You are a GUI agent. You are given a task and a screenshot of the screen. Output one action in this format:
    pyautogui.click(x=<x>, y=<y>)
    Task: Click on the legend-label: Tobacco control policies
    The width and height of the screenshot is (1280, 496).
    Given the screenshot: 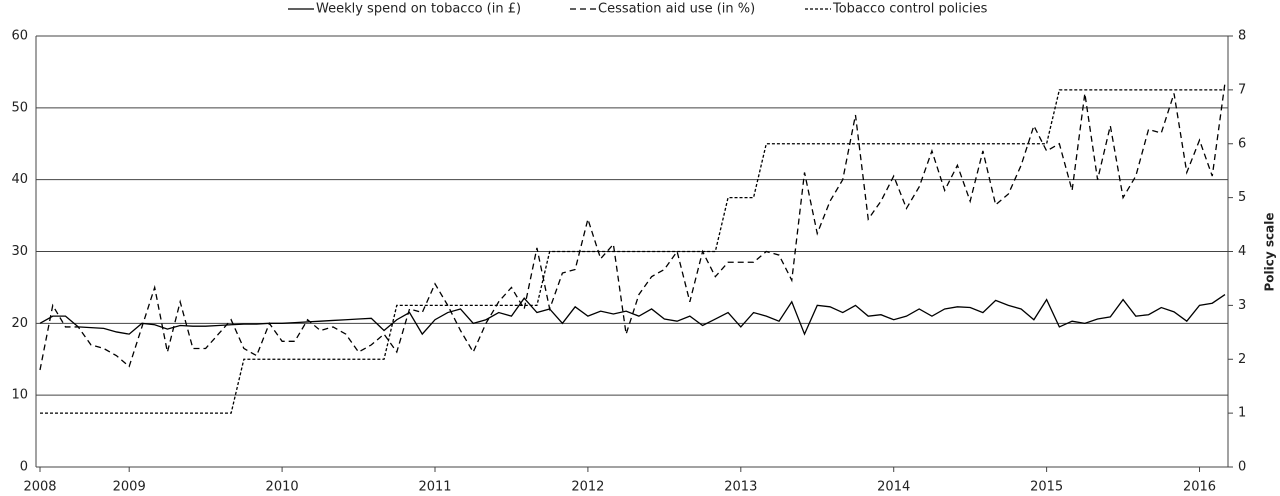 What is the action you would take?
    pyautogui.click(x=910, y=9)
    